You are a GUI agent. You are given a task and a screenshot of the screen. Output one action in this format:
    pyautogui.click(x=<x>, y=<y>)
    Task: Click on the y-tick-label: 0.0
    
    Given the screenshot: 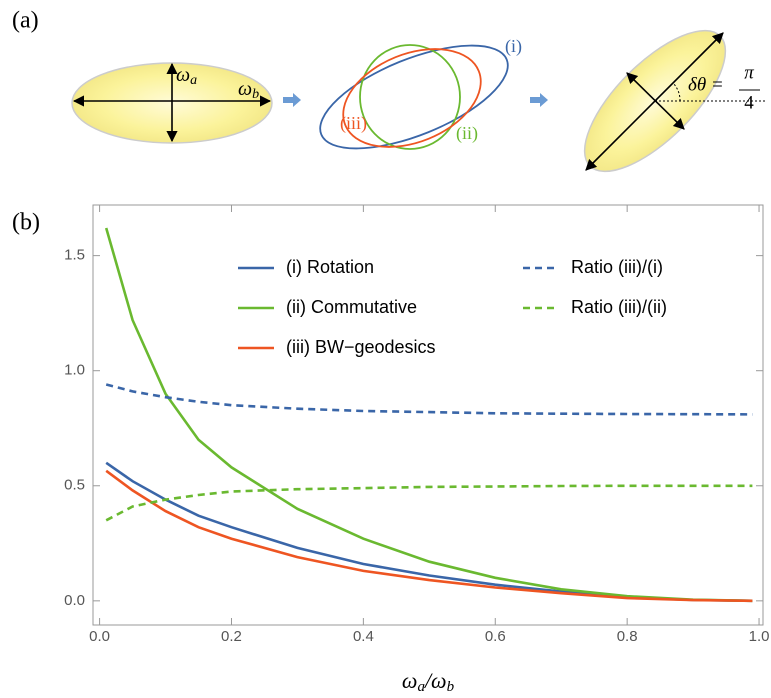 What is the action you would take?
    pyautogui.click(x=74, y=600)
    